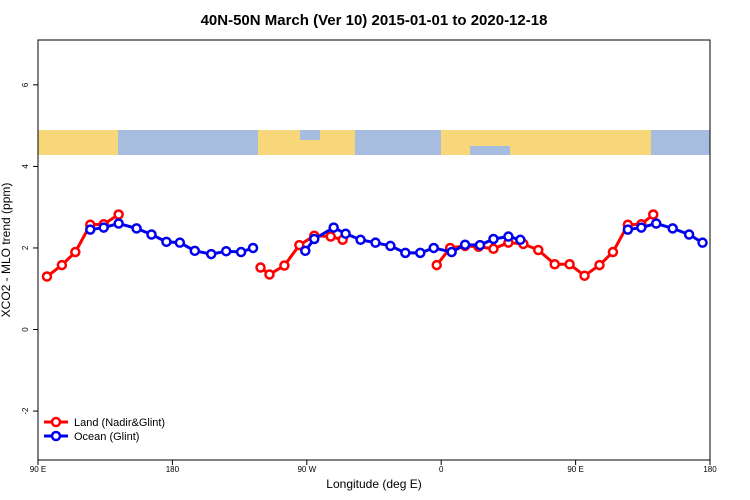 Image resolution: width=750 pixels, height=500 pixels. I want to click on land-band, so click(78, 142).